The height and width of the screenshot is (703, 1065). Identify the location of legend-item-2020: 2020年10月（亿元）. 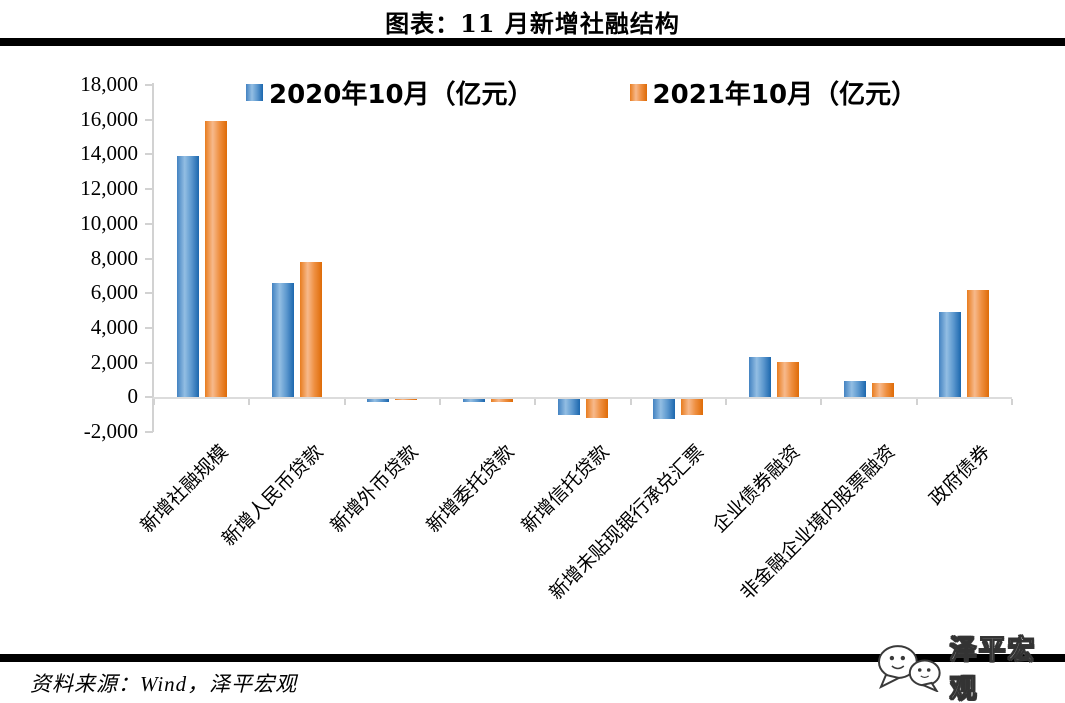
(390, 92).